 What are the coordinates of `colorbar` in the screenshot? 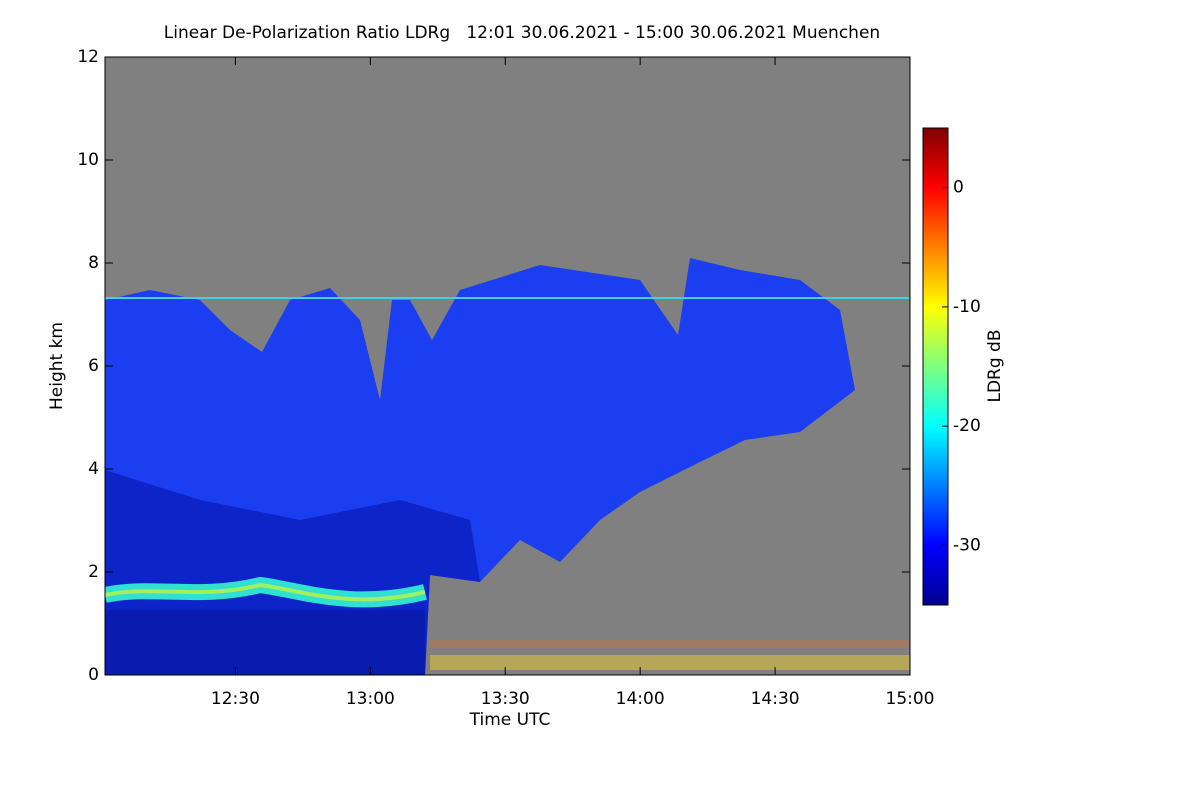 It's located at (935, 366).